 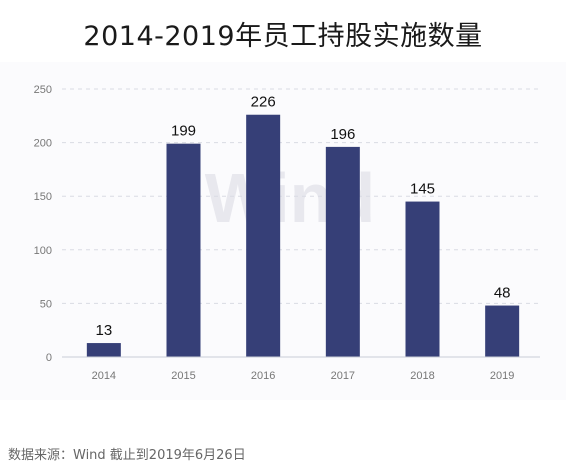 I want to click on y-tick-label: 50, so click(x=46, y=304).